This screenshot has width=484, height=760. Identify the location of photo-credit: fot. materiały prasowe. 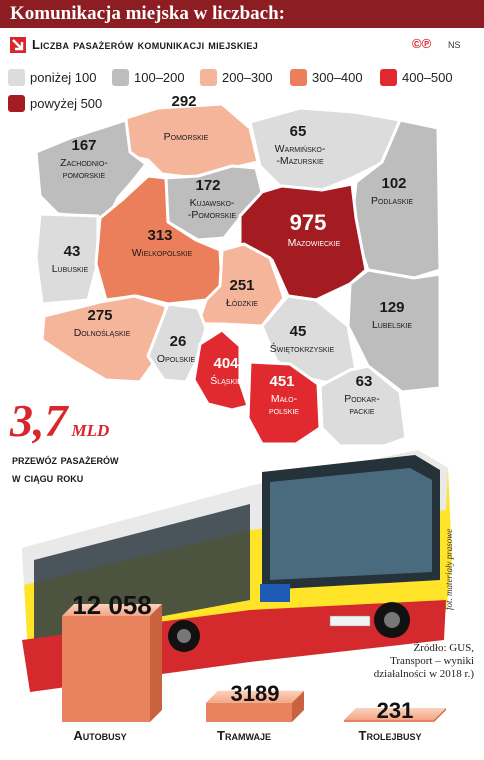
(449, 569).